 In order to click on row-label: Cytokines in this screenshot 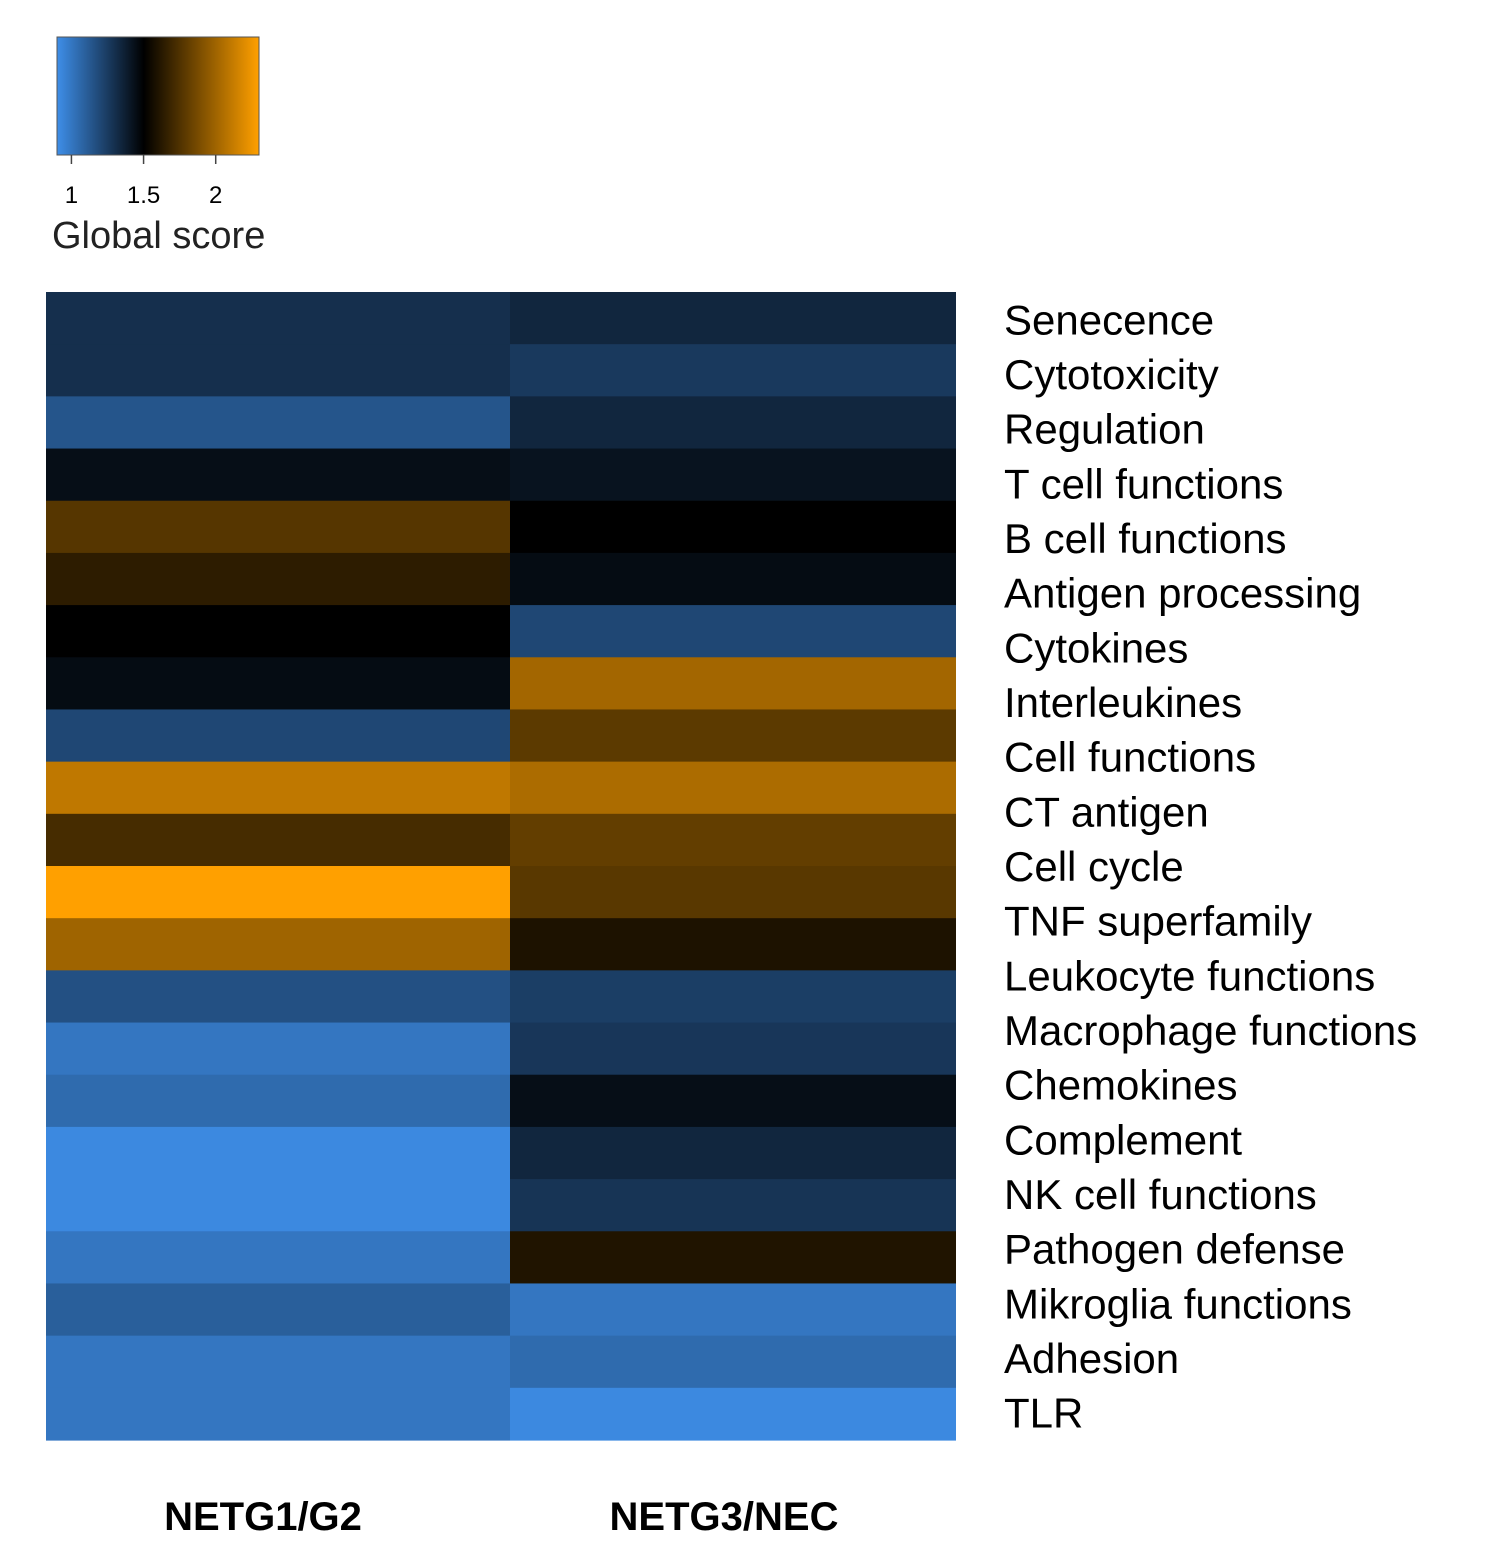, I will do `click(1096, 647)`.